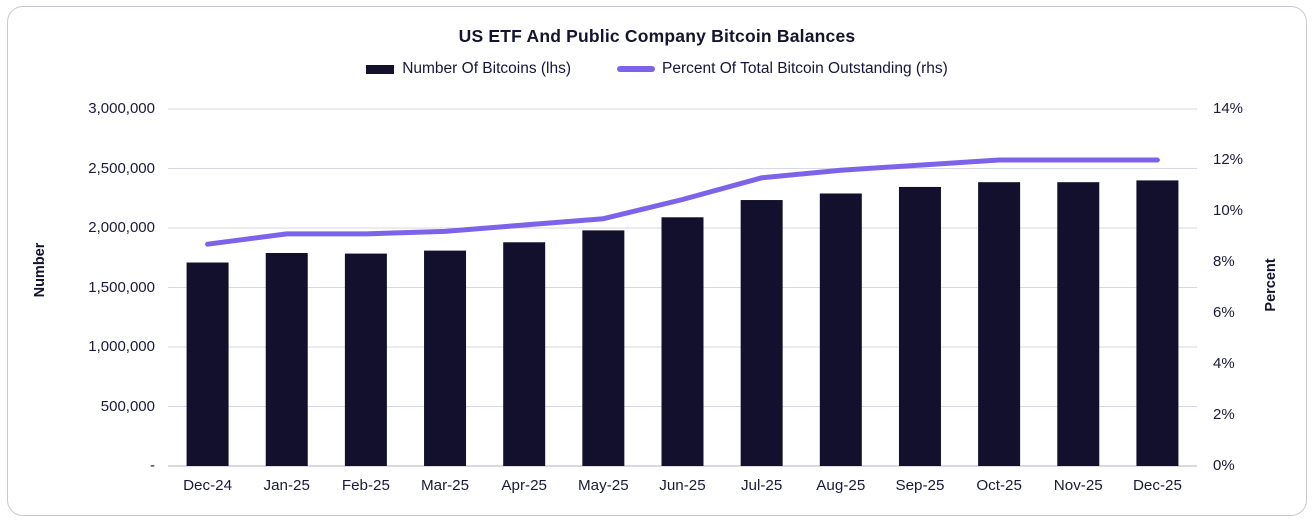  I want to click on right-tick-14%: 14%, so click(1228, 108).